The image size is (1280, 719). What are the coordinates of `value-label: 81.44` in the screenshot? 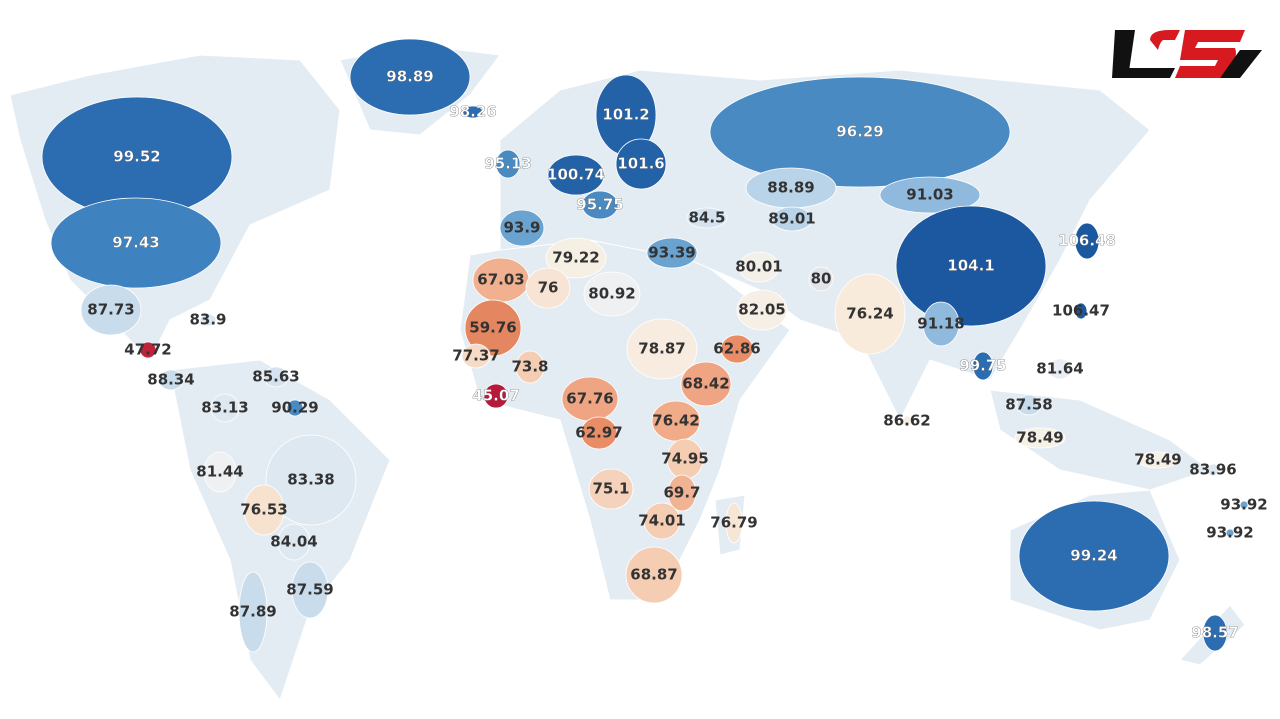 It's located at (219, 472).